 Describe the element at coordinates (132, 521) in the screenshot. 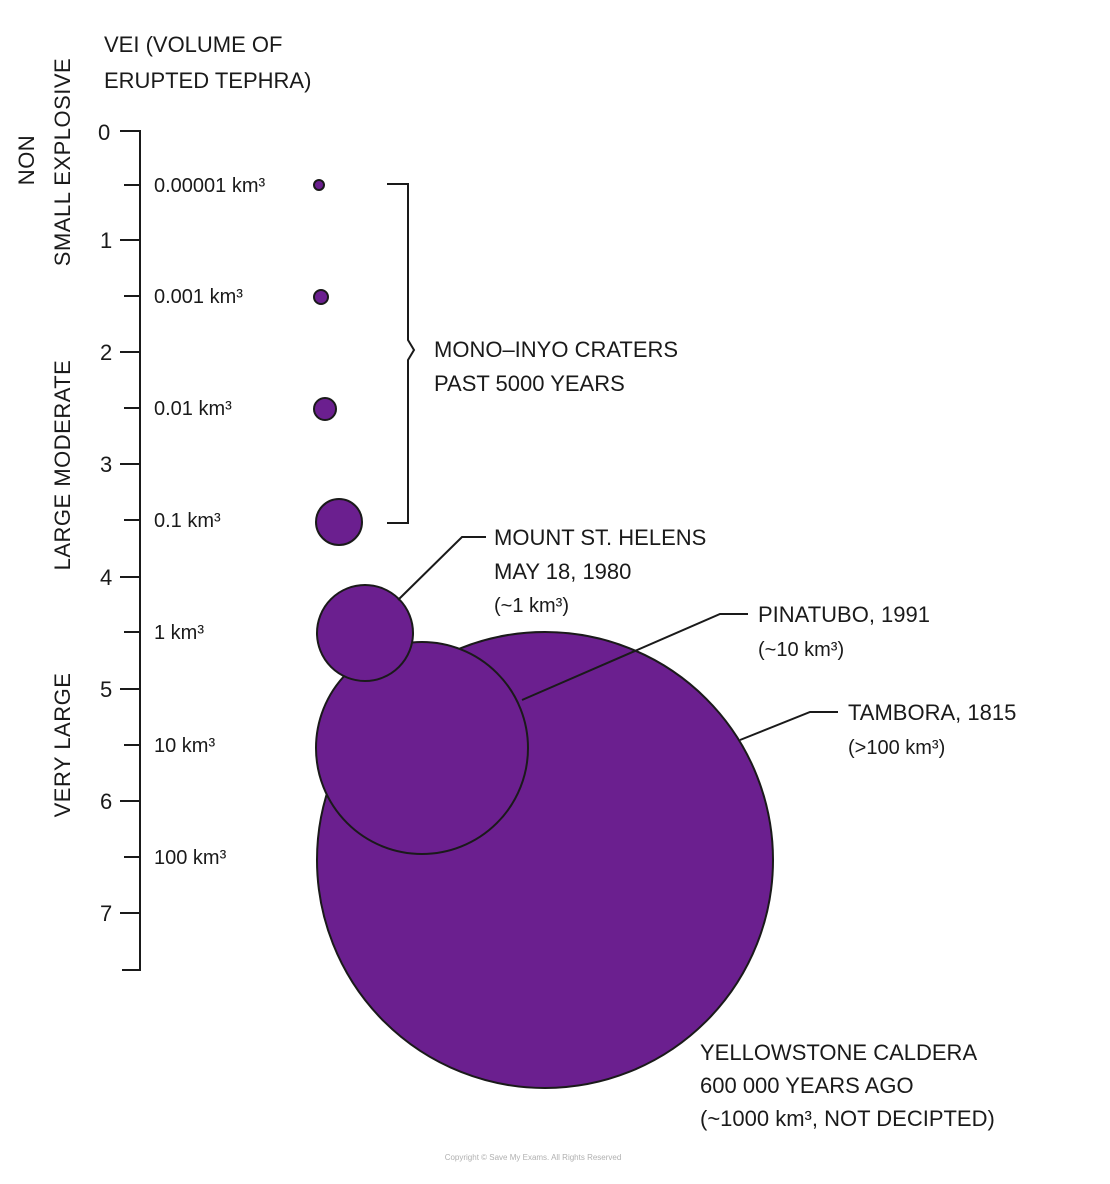

I see `volume-ticks` at that location.